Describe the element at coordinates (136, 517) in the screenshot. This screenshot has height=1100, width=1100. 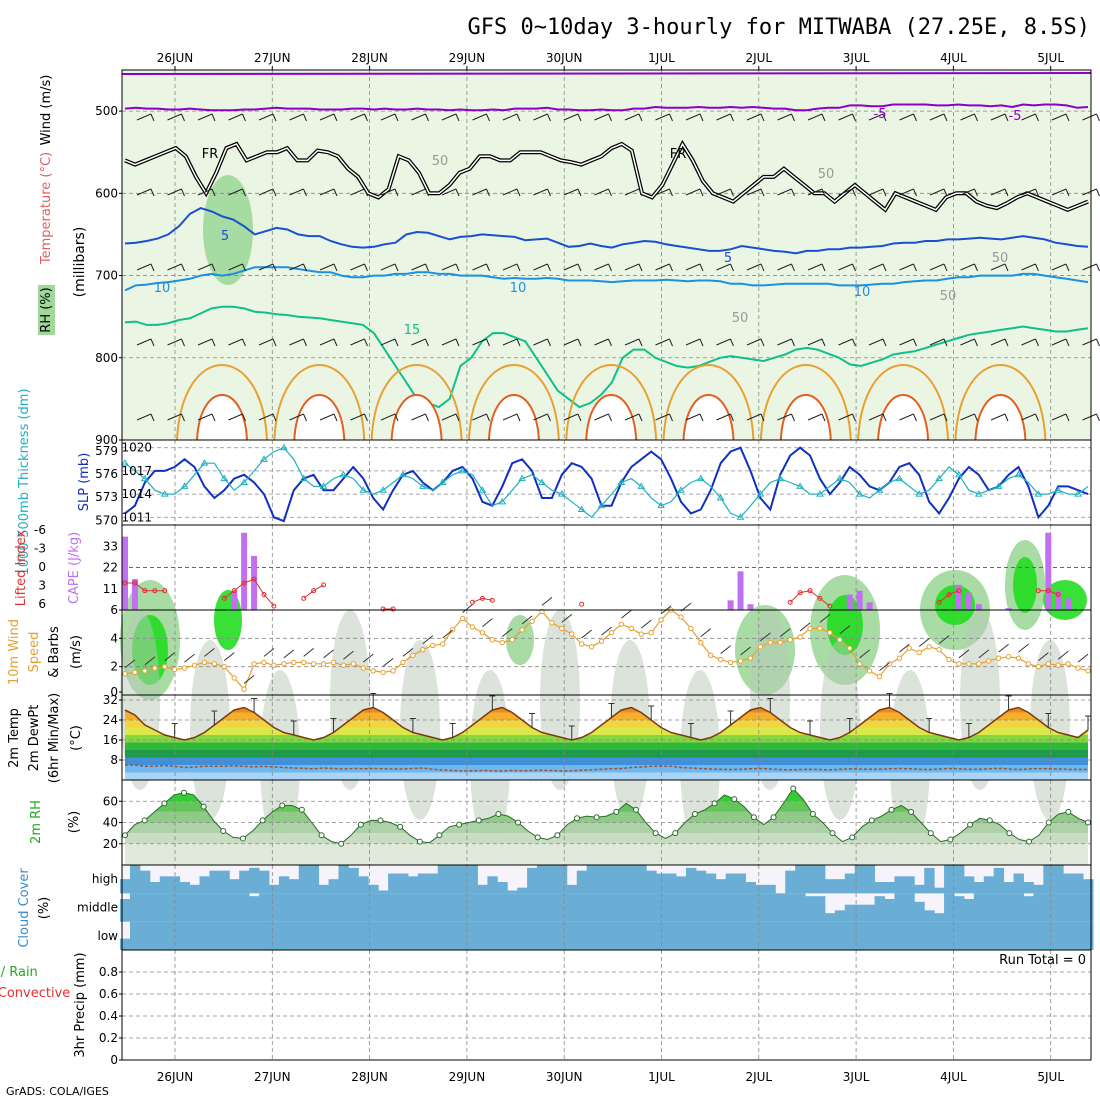
I see `slp-tick: 1011` at that location.